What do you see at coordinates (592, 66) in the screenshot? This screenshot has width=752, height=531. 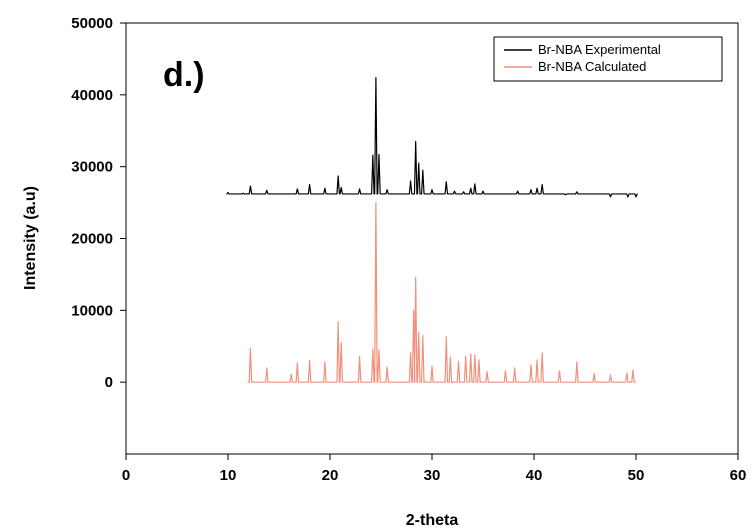 I see `legend-label-calculated: Br-NBA Calculated` at bounding box center [592, 66].